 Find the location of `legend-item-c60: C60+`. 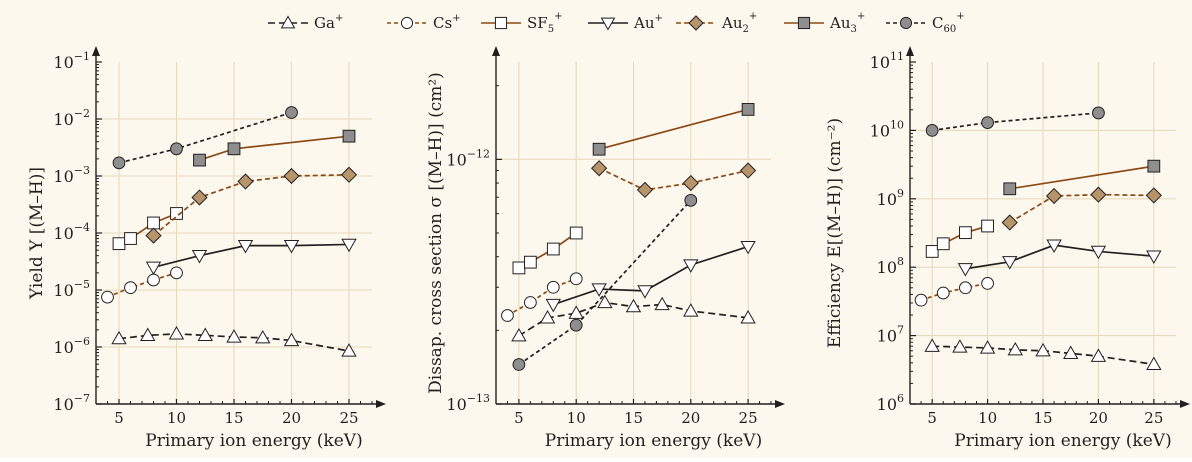

legend-item-c60: C60+ is located at coordinates (925, 23).